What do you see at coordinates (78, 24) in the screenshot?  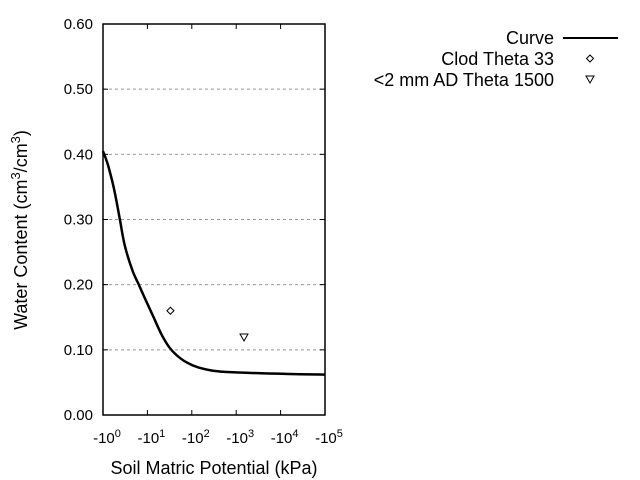 I see `y-tick-label: 0.60` at bounding box center [78, 24].